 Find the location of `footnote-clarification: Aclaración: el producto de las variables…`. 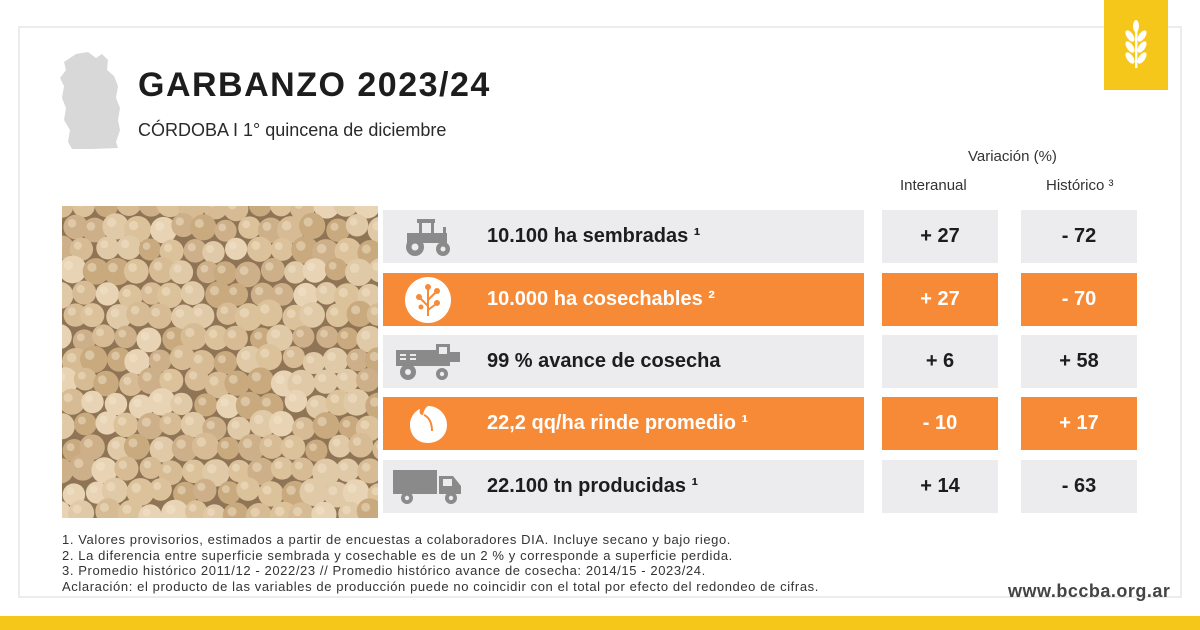

footnote-clarification: Aclaración: el producto de las variables… is located at coordinates (440, 586).